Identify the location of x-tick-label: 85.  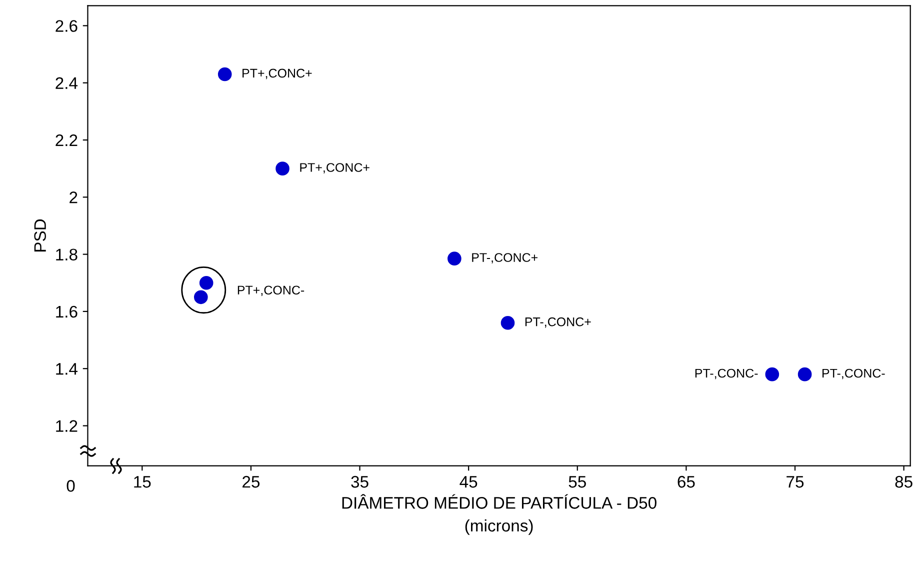
(903, 482).